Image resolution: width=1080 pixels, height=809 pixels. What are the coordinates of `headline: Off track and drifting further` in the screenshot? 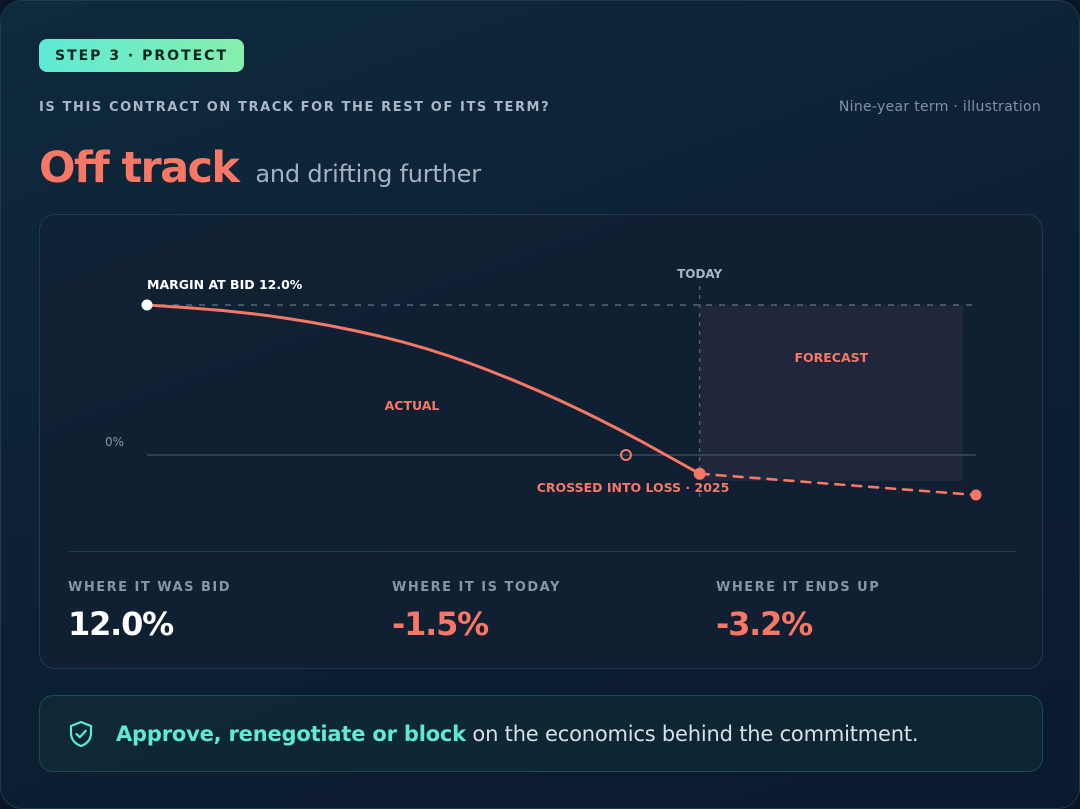 It's located at (260, 168).